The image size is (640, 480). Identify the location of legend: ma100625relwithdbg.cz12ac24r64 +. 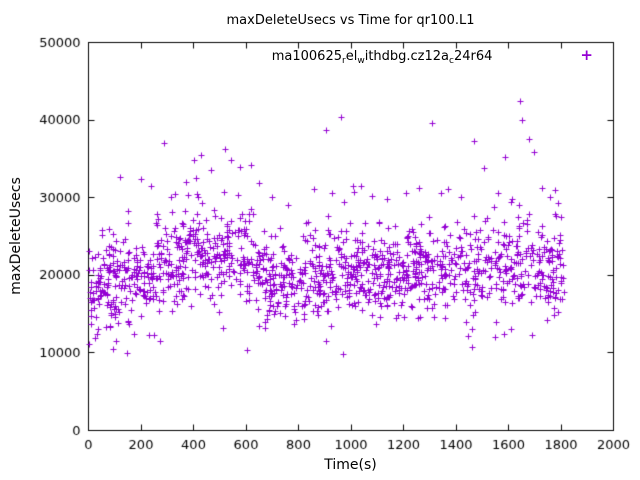
(432, 56).